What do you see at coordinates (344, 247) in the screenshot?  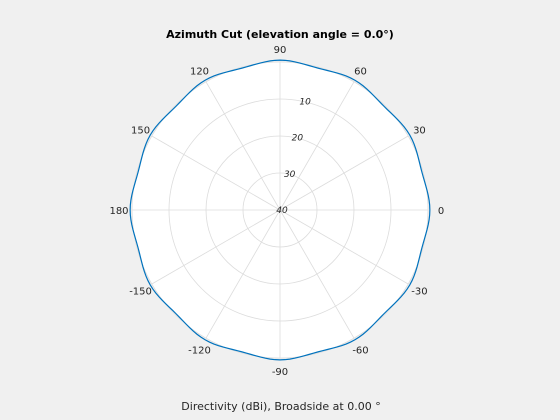 I see `angular-gridline--30` at bounding box center [344, 247].